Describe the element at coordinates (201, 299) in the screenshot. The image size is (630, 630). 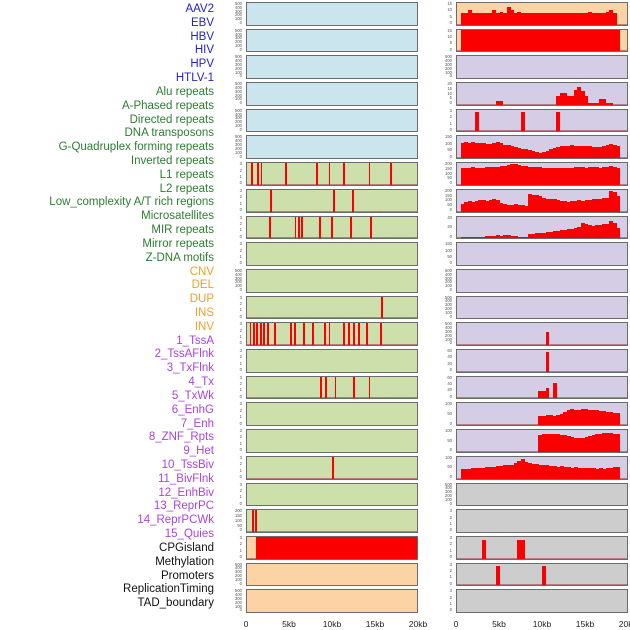
I see `row-label: DUP` at that location.